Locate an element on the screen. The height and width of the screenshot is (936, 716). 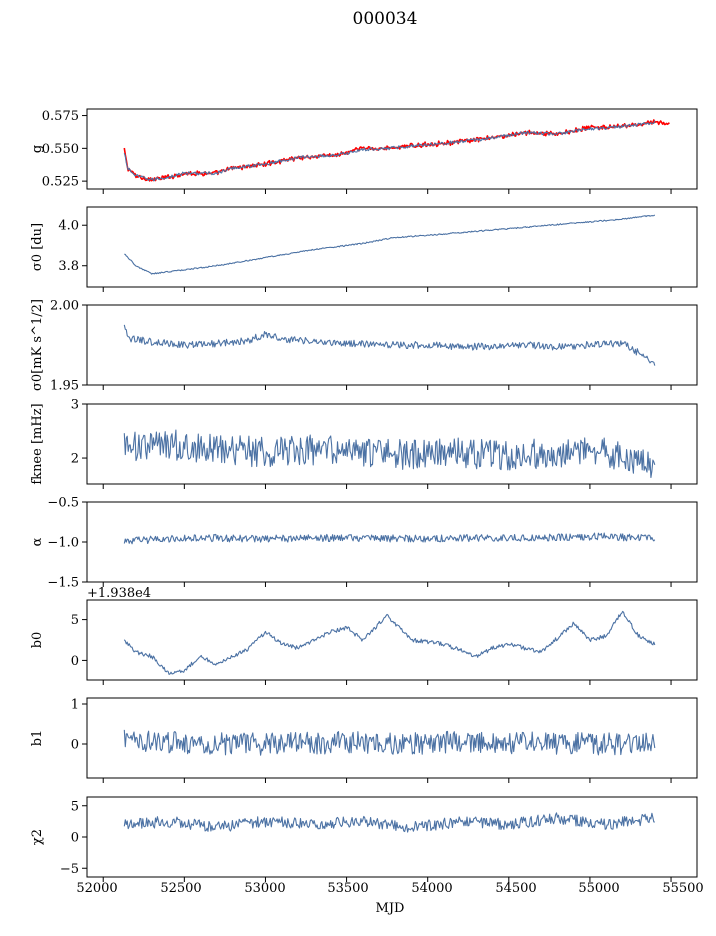
y-tick-label: 0.525 is located at coordinates (60, 182).